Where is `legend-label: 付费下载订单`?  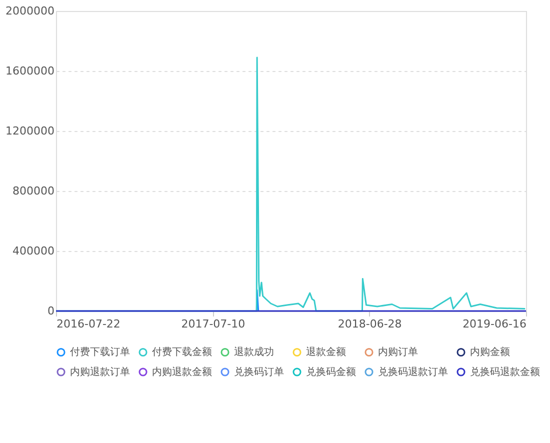
legend-label: 付费下载订单 is located at coordinates (100, 352).